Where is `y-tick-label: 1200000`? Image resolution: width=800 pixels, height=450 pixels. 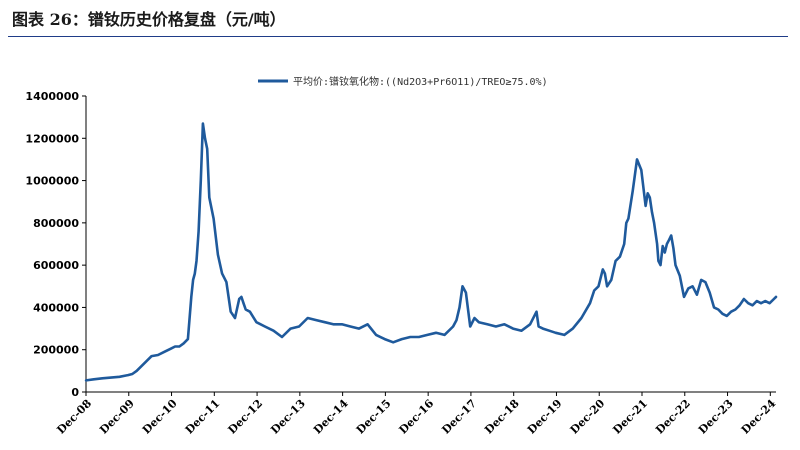 y-tick-label: 1200000 is located at coordinates (52, 138).